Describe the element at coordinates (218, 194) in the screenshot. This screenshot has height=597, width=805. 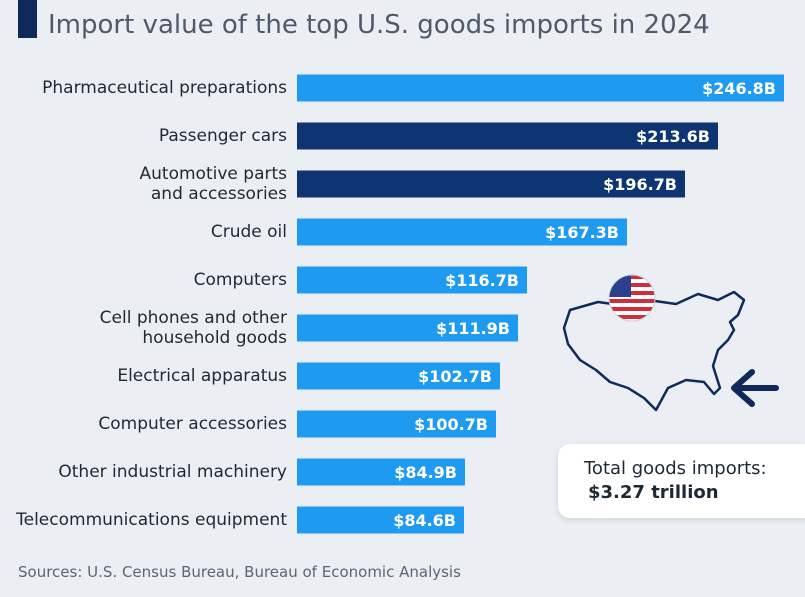
I see `category-label-line: and accessories` at that location.